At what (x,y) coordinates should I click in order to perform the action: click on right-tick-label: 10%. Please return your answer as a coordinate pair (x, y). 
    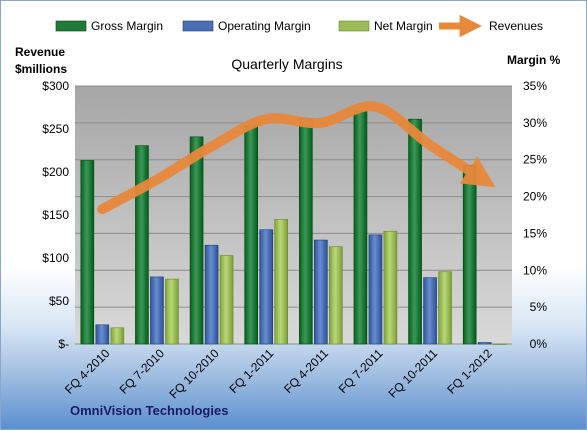
    Looking at the image, I should click on (535, 270).